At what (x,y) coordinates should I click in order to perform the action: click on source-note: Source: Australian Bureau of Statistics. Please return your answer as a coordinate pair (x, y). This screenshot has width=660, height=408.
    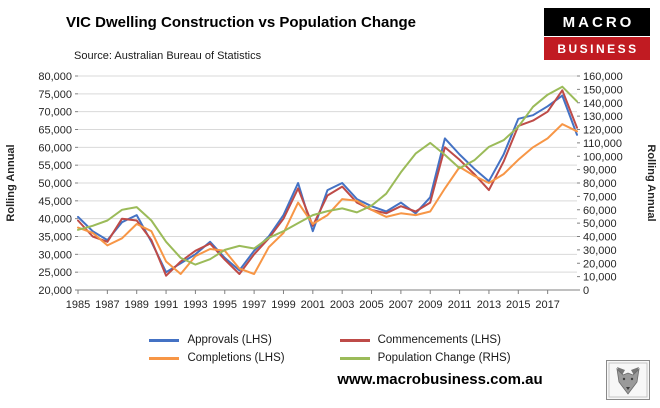
    Looking at the image, I should click on (168, 56).